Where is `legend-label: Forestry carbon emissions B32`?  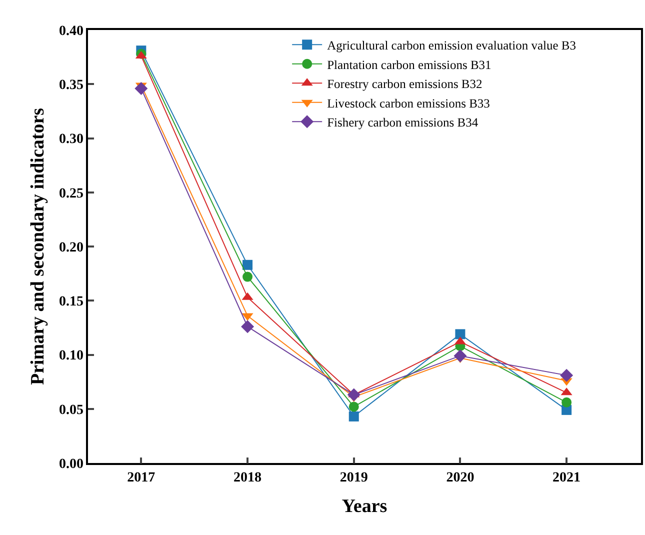
legend-label: Forestry carbon emissions B32 is located at coordinates (404, 84).